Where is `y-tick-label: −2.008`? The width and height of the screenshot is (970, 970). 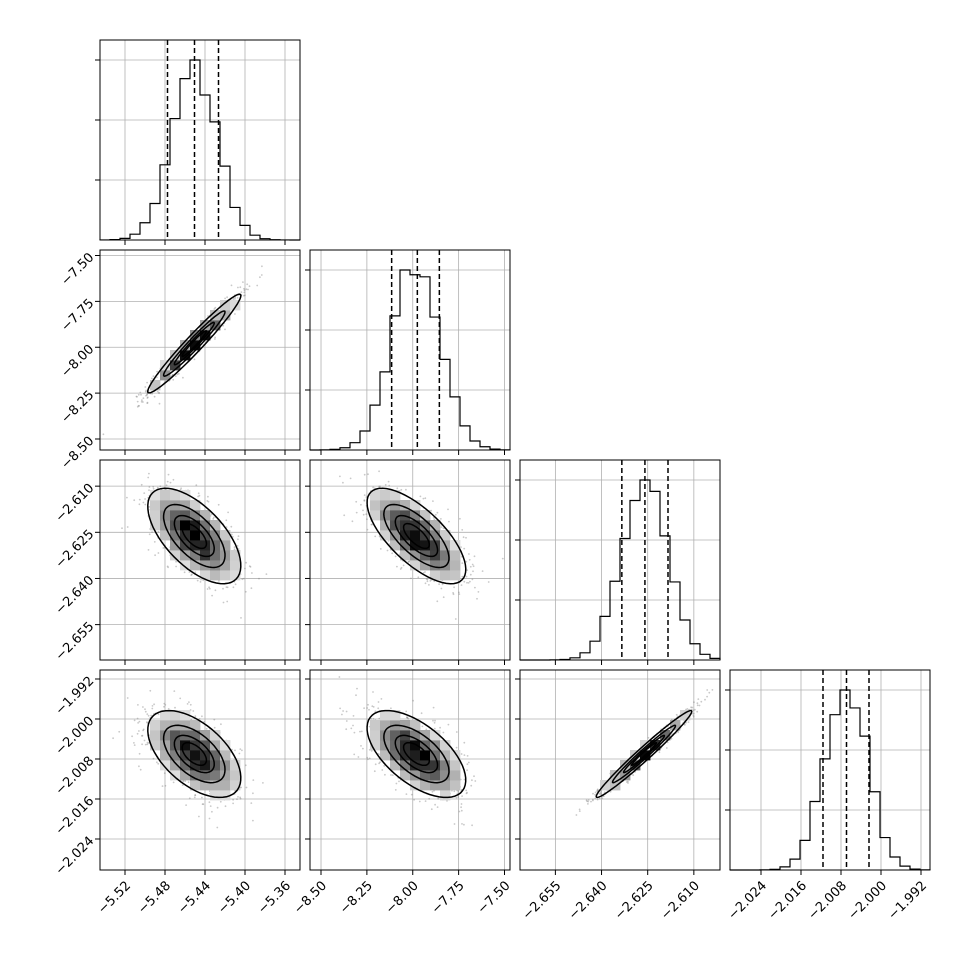 y-tick-label: −2.008 is located at coordinates (75, 776).